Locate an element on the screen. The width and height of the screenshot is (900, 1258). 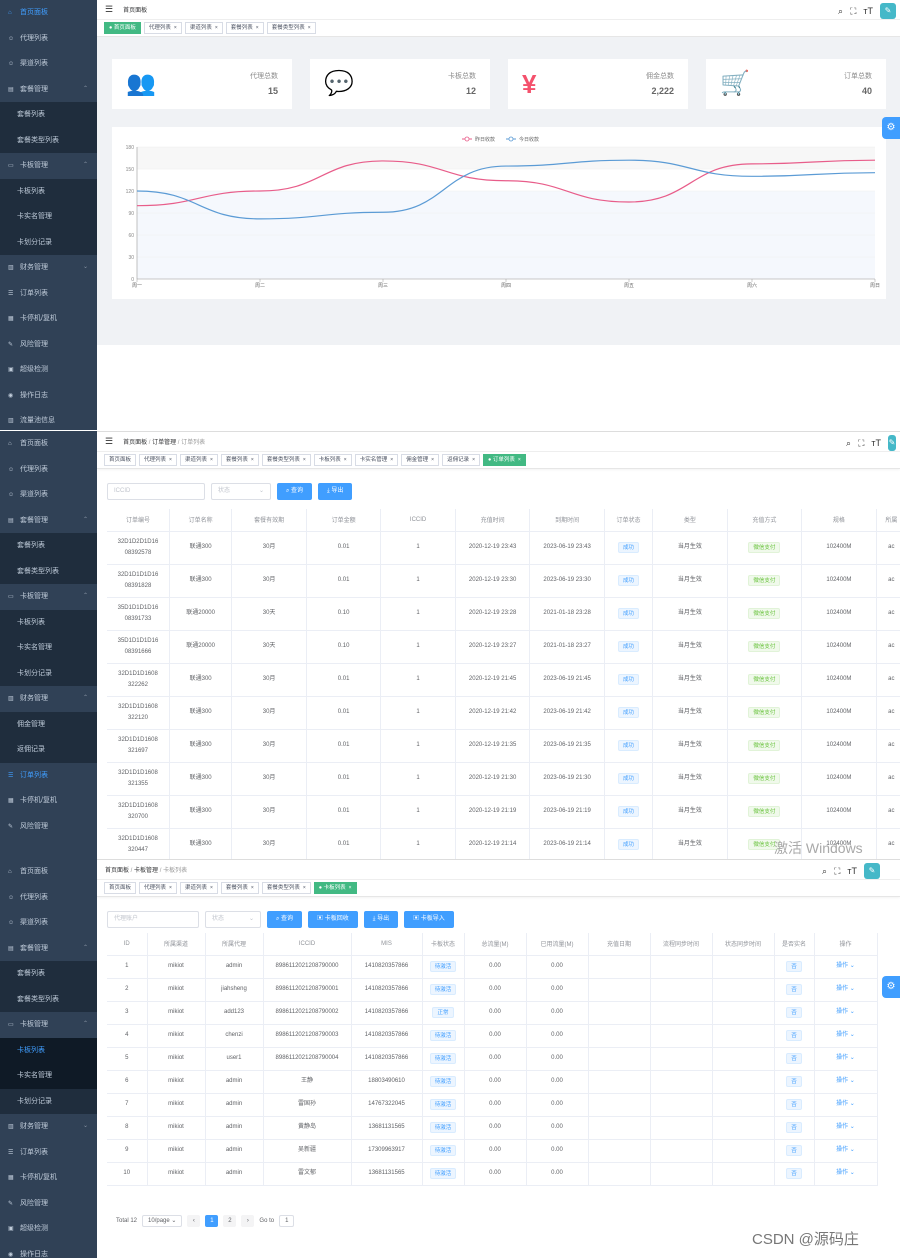
avatar: ✎ is located at coordinates (892, 443).